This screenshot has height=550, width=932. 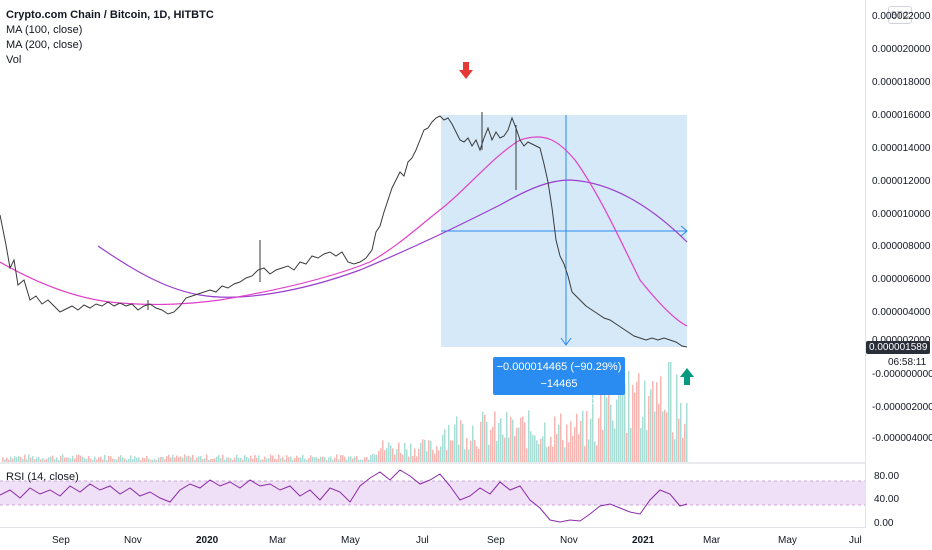 I want to click on time-tick: Sep, so click(x=61, y=540).